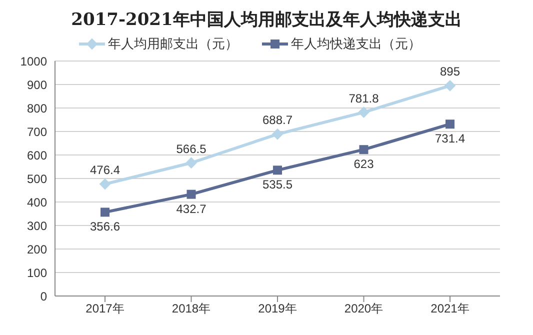  What do you see at coordinates (191, 309) in the screenshot?
I see `x-tick-label: 2018年` at bounding box center [191, 309].